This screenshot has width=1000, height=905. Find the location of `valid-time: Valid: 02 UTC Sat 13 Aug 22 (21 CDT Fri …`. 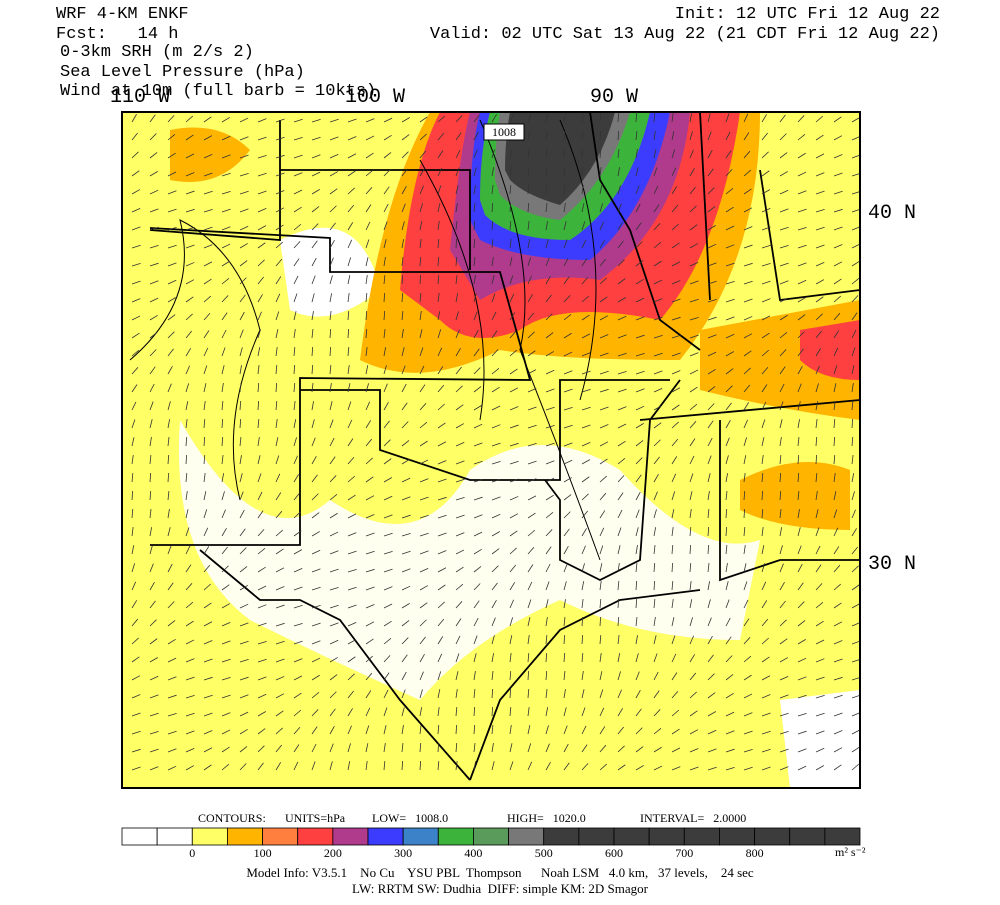

valid-time: Valid: 02 UTC Sat 13 Aug 22 (21 CDT Fri … is located at coordinates (685, 34).